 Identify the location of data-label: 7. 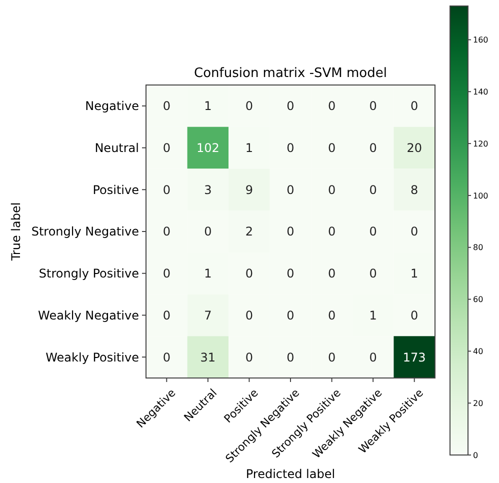
(208, 315).